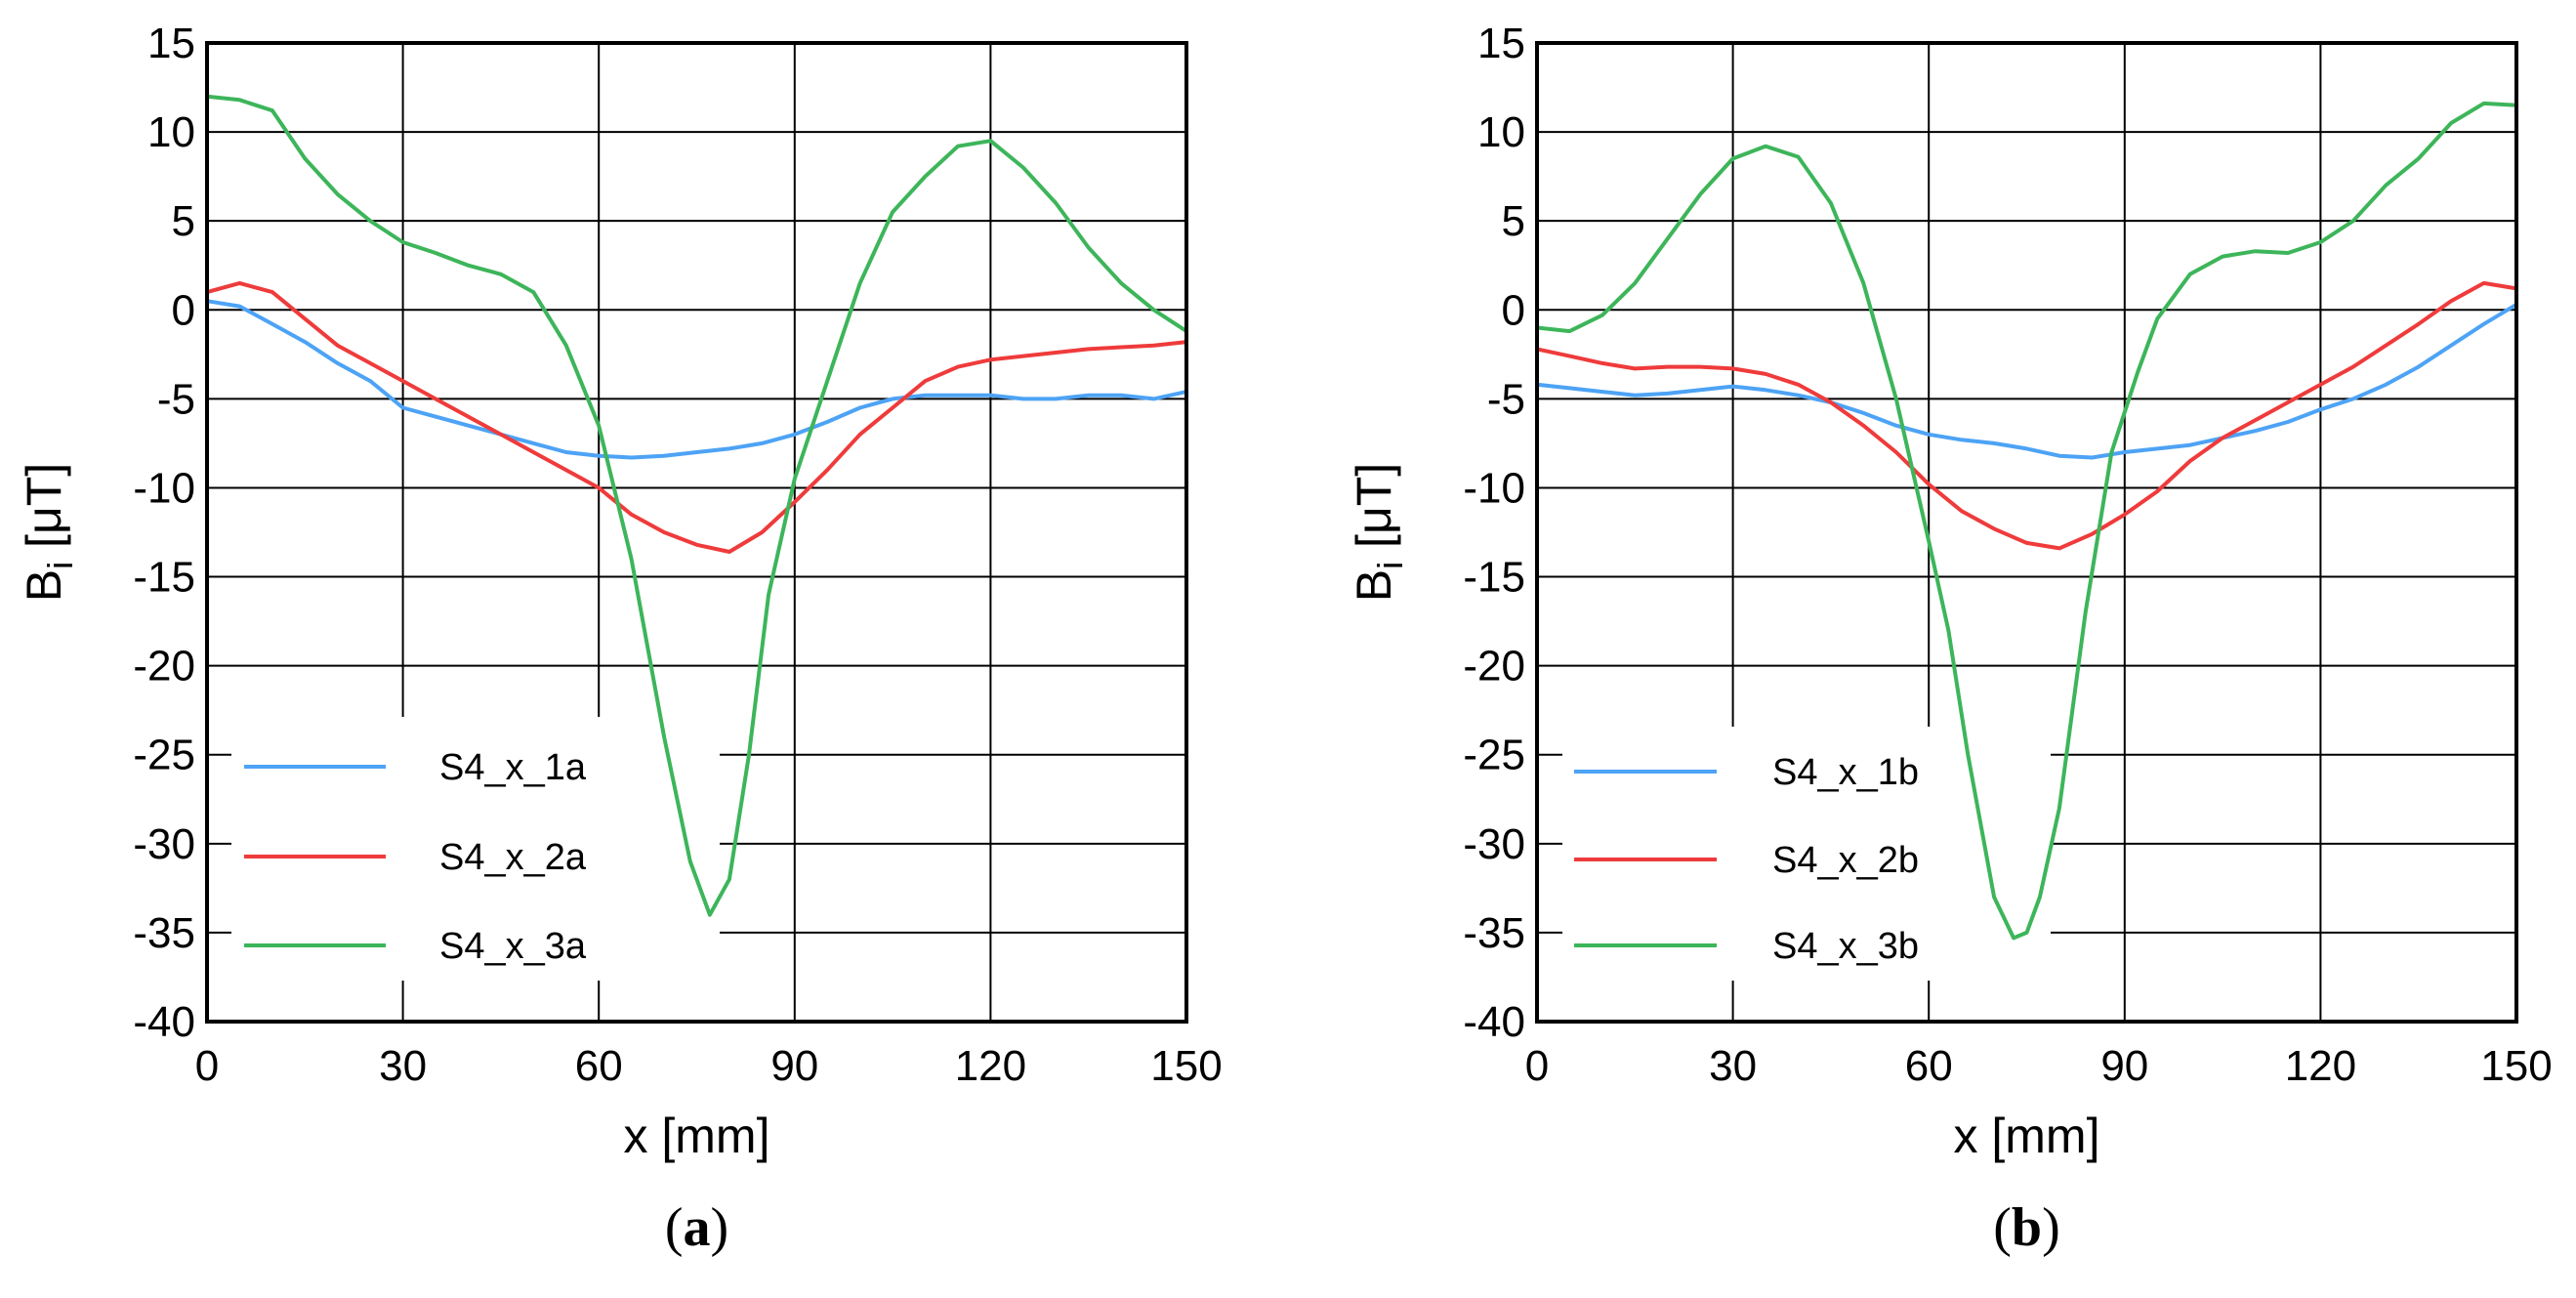 The width and height of the screenshot is (2576, 1298). I want to click on series-line-S4_x_2a, so click(696, 417).